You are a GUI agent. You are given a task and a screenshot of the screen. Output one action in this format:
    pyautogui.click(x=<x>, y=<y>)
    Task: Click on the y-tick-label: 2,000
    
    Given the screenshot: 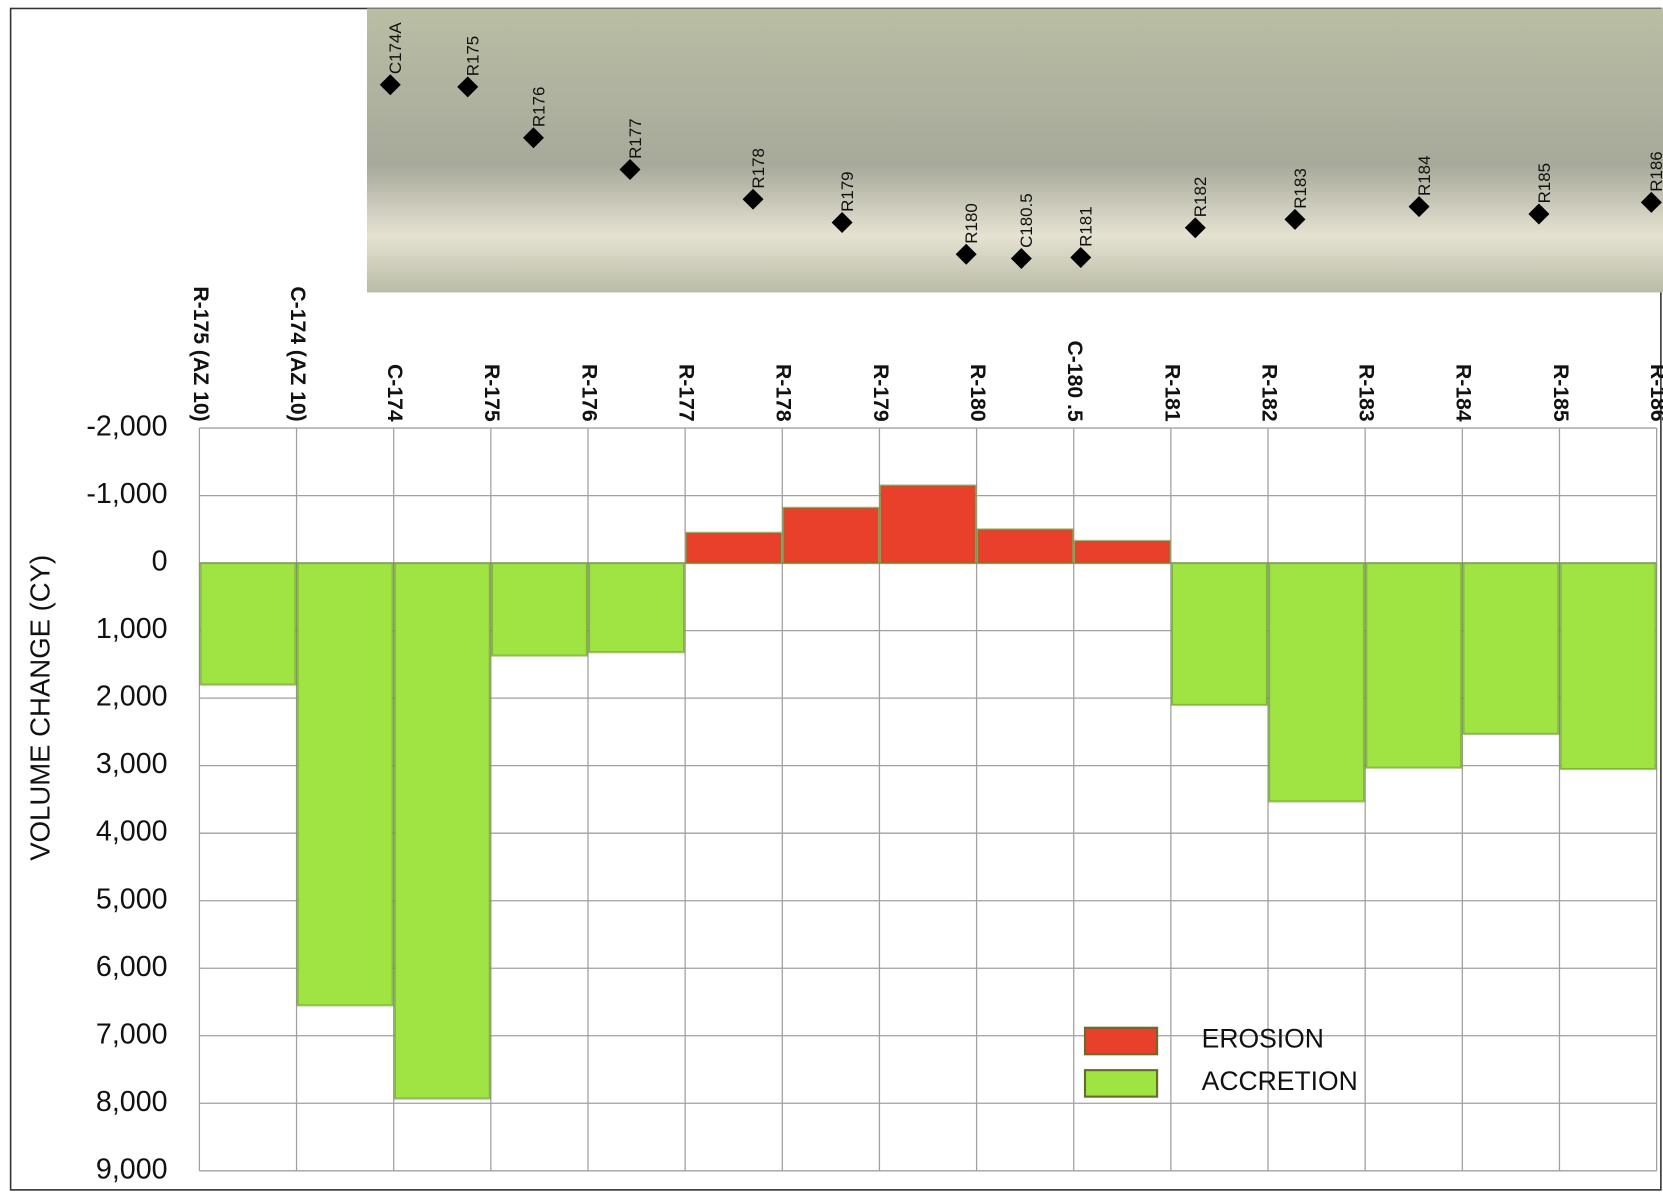 What is the action you would take?
    pyautogui.click(x=132, y=697)
    